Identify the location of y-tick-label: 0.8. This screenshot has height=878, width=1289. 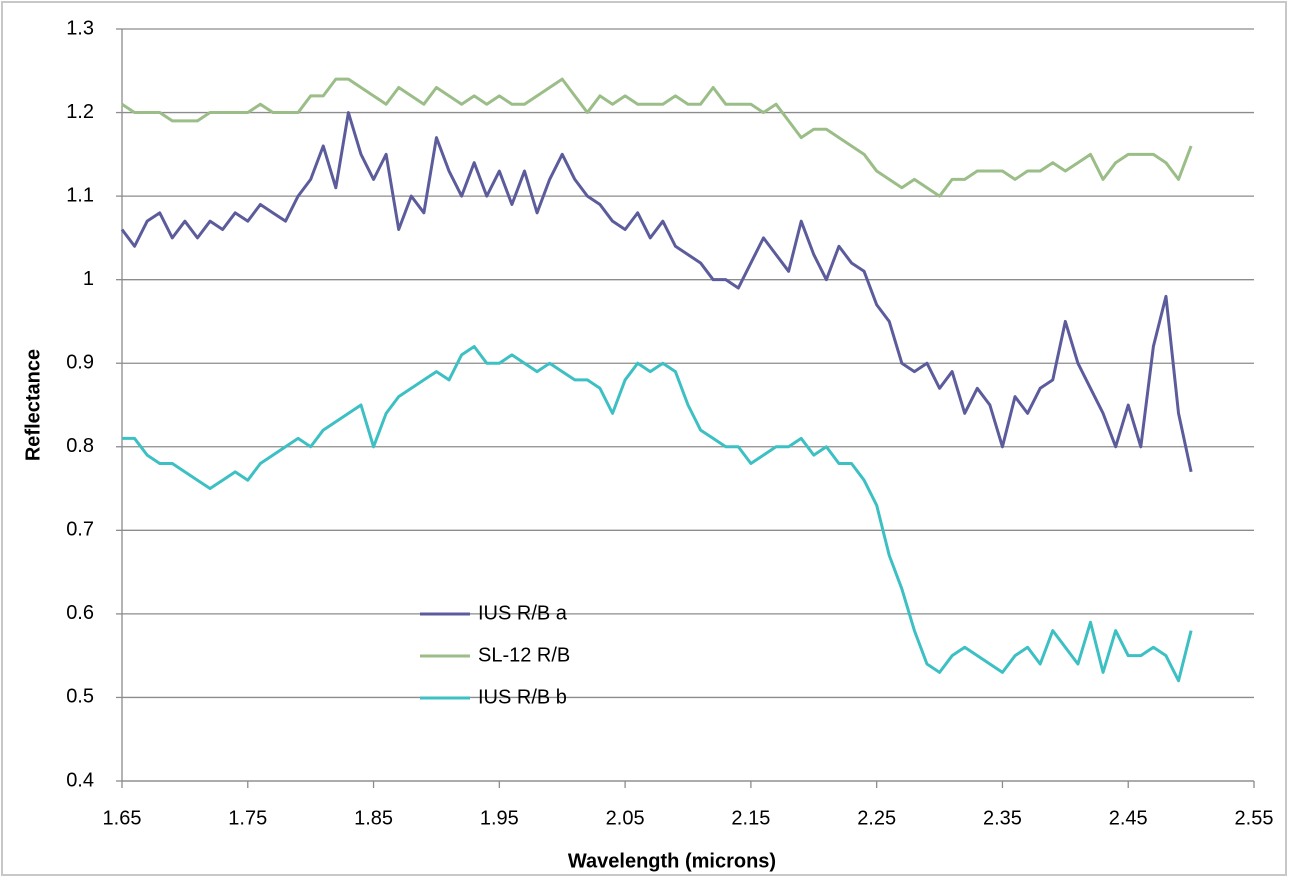
(80, 446).